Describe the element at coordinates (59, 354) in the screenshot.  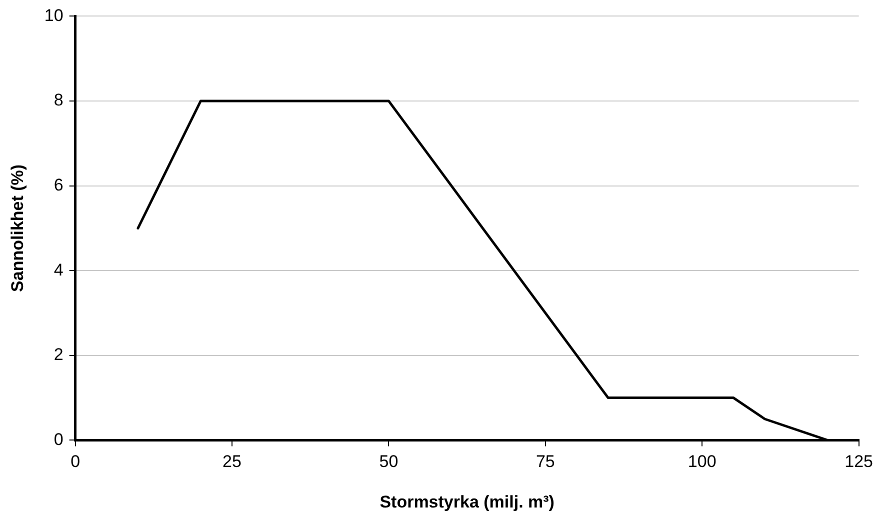
I see `y-tick-label: 2` at that location.